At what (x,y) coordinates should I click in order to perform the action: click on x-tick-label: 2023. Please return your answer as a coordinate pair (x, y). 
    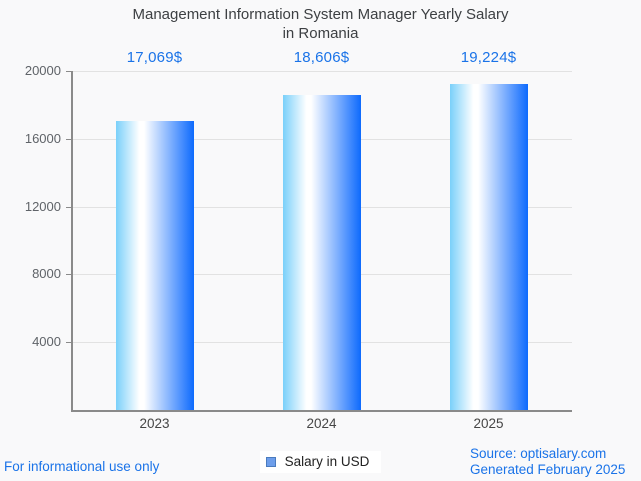
    Looking at the image, I should click on (154, 423).